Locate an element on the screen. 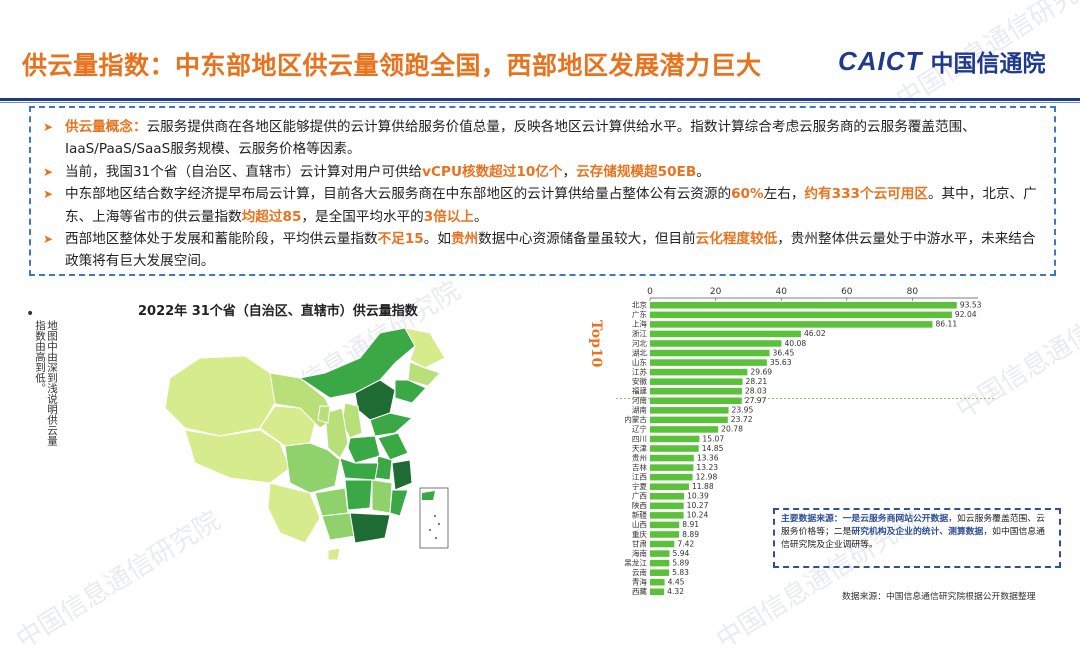 This screenshot has height=656, width=1080. category-label: 海南 is located at coordinates (640, 553).